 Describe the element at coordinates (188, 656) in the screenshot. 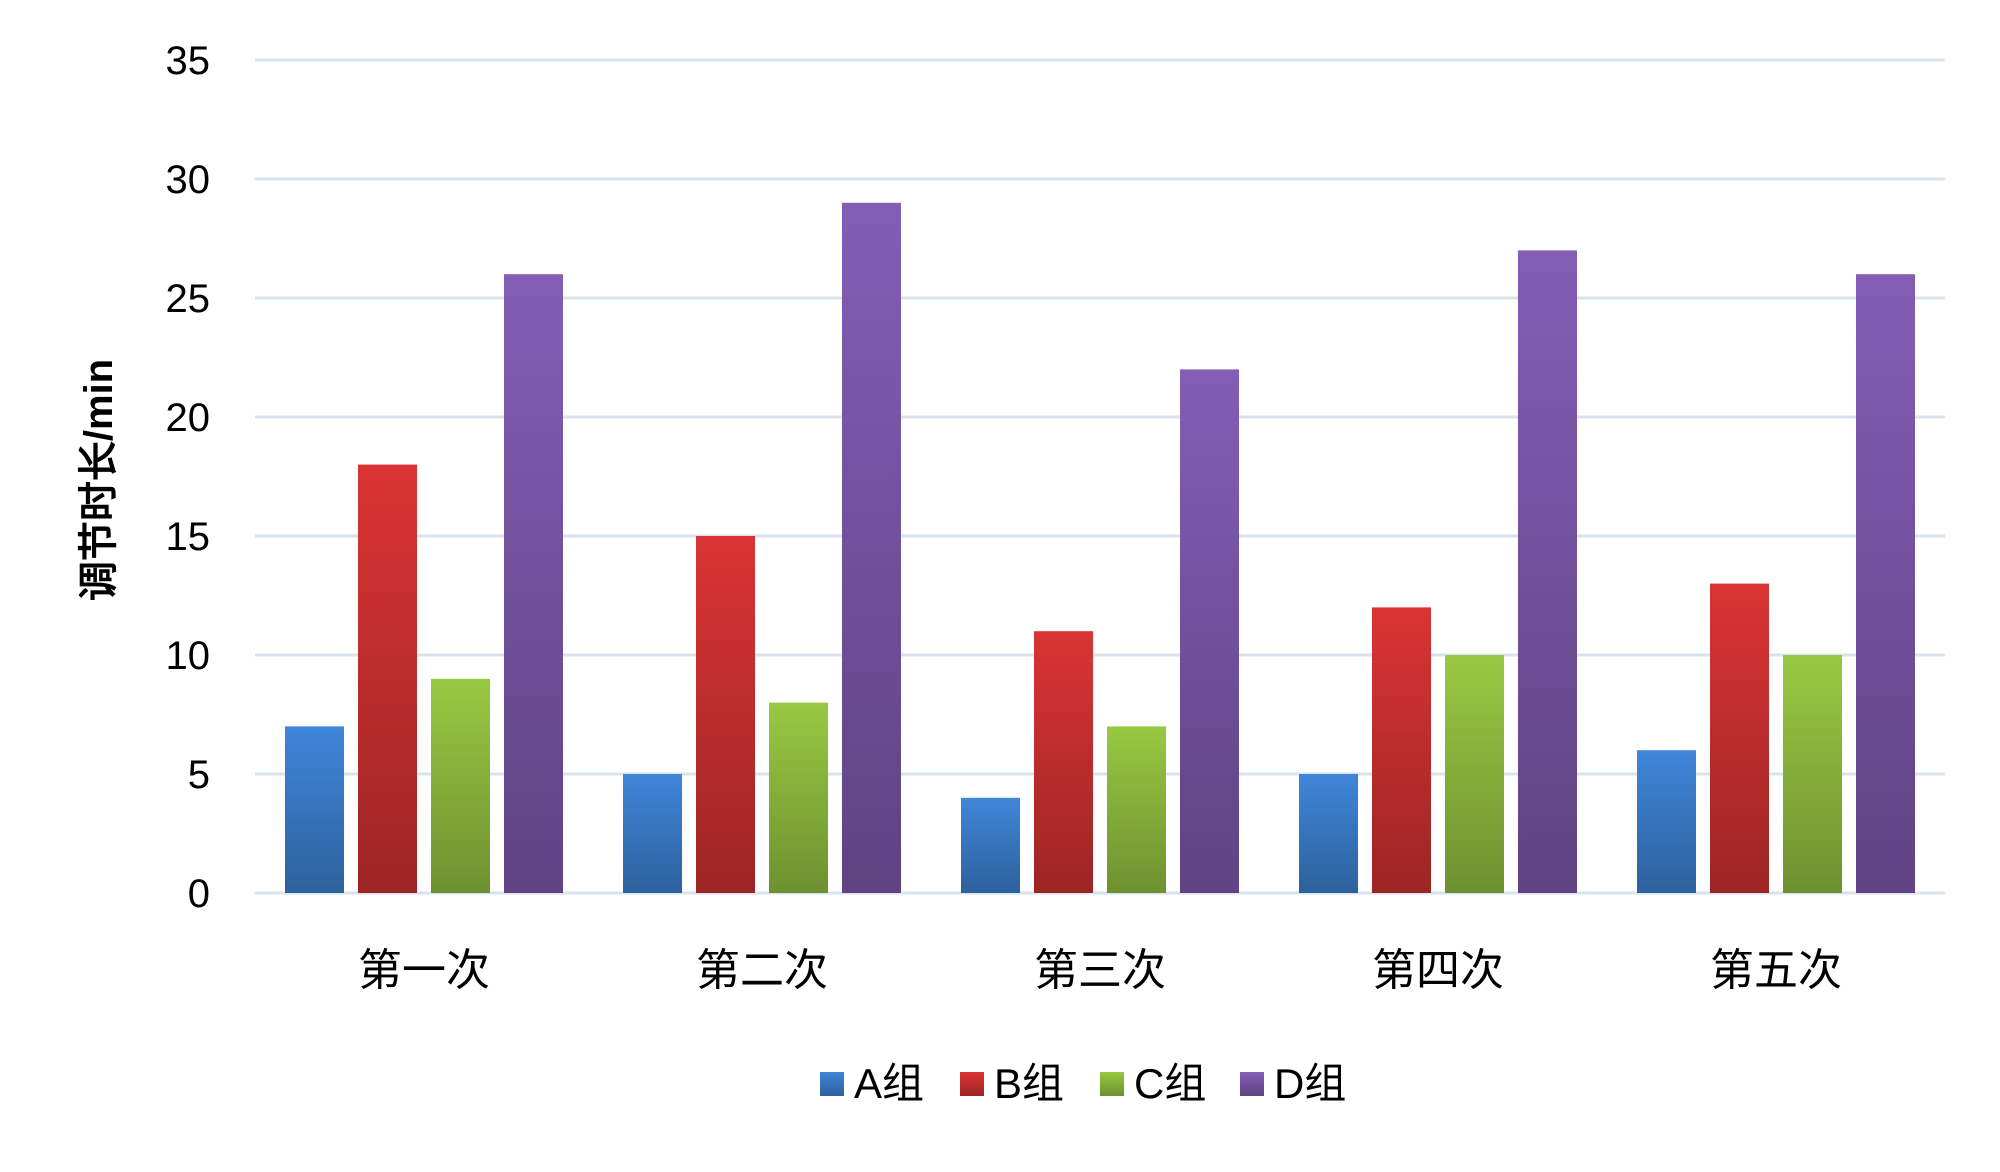

I see `y-tick-label: 10` at that location.